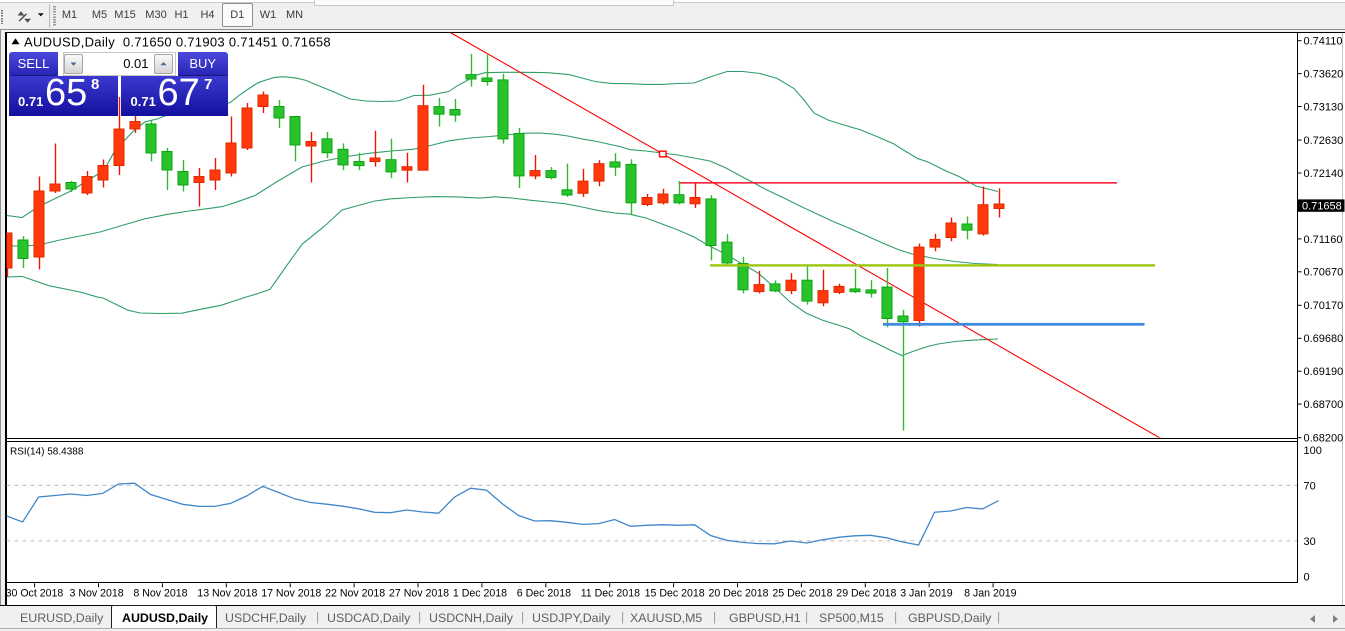 The height and width of the screenshot is (631, 1345). Describe the element at coordinates (1324, 372) in the screenshot. I see `svg-text: 0.69190` at that location.